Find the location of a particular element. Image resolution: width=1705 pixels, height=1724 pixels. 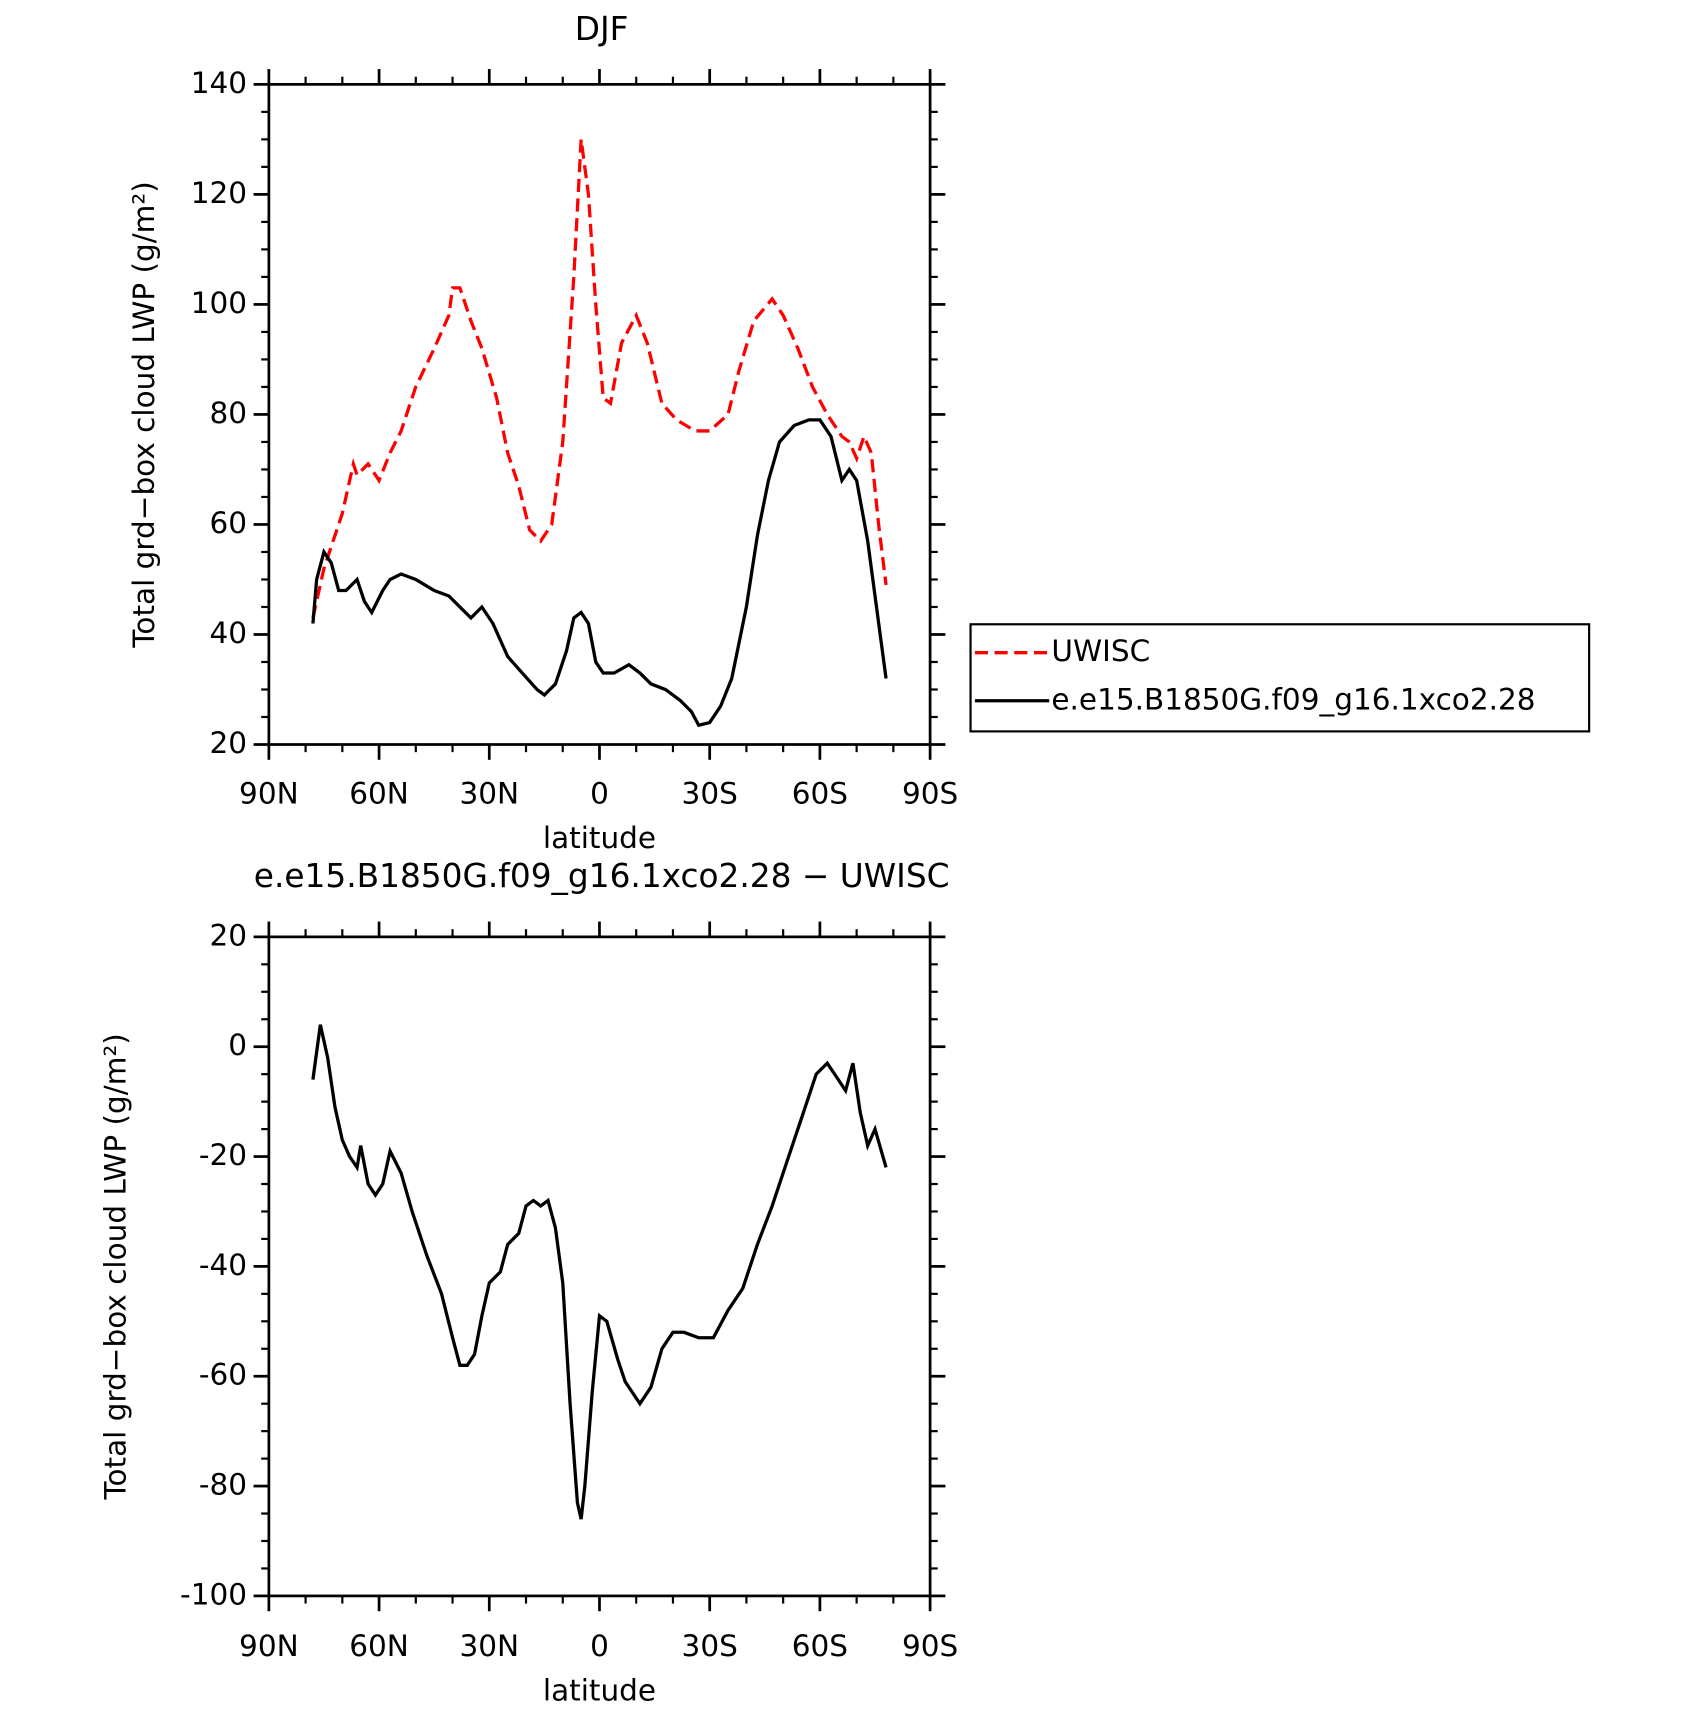

y-tick-label: 80 is located at coordinates (228, 413).